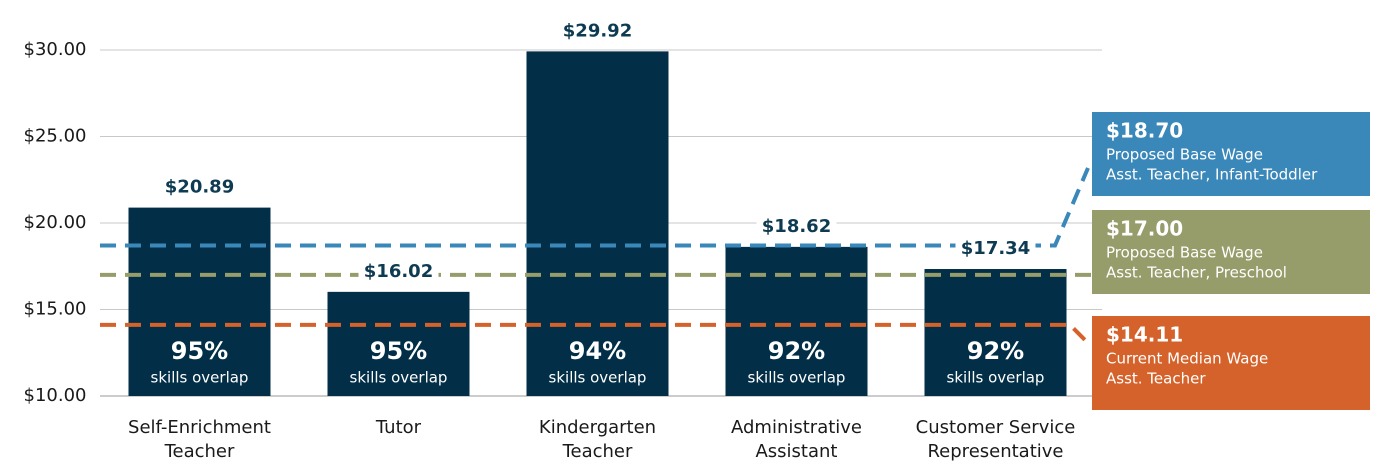  What do you see at coordinates (1144, 229) in the screenshot?
I see `reference-value: $17.00` at bounding box center [1144, 229].